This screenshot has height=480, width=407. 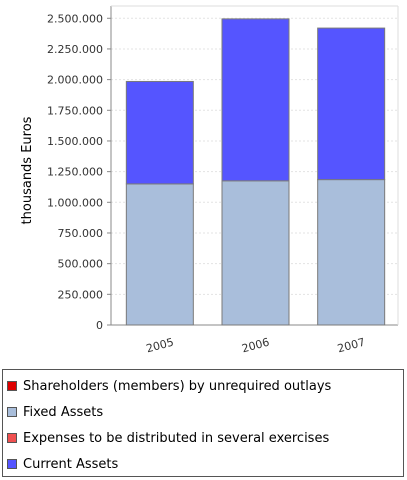 What do you see at coordinates (255, 253) in the screenshot?
I see `bar-fixed-assets-2006` at bounding box center [255, 253].